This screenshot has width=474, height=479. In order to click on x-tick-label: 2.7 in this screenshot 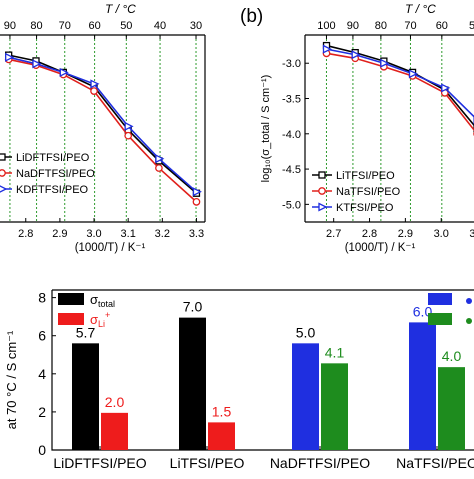, I will do `click(333, 234)`.